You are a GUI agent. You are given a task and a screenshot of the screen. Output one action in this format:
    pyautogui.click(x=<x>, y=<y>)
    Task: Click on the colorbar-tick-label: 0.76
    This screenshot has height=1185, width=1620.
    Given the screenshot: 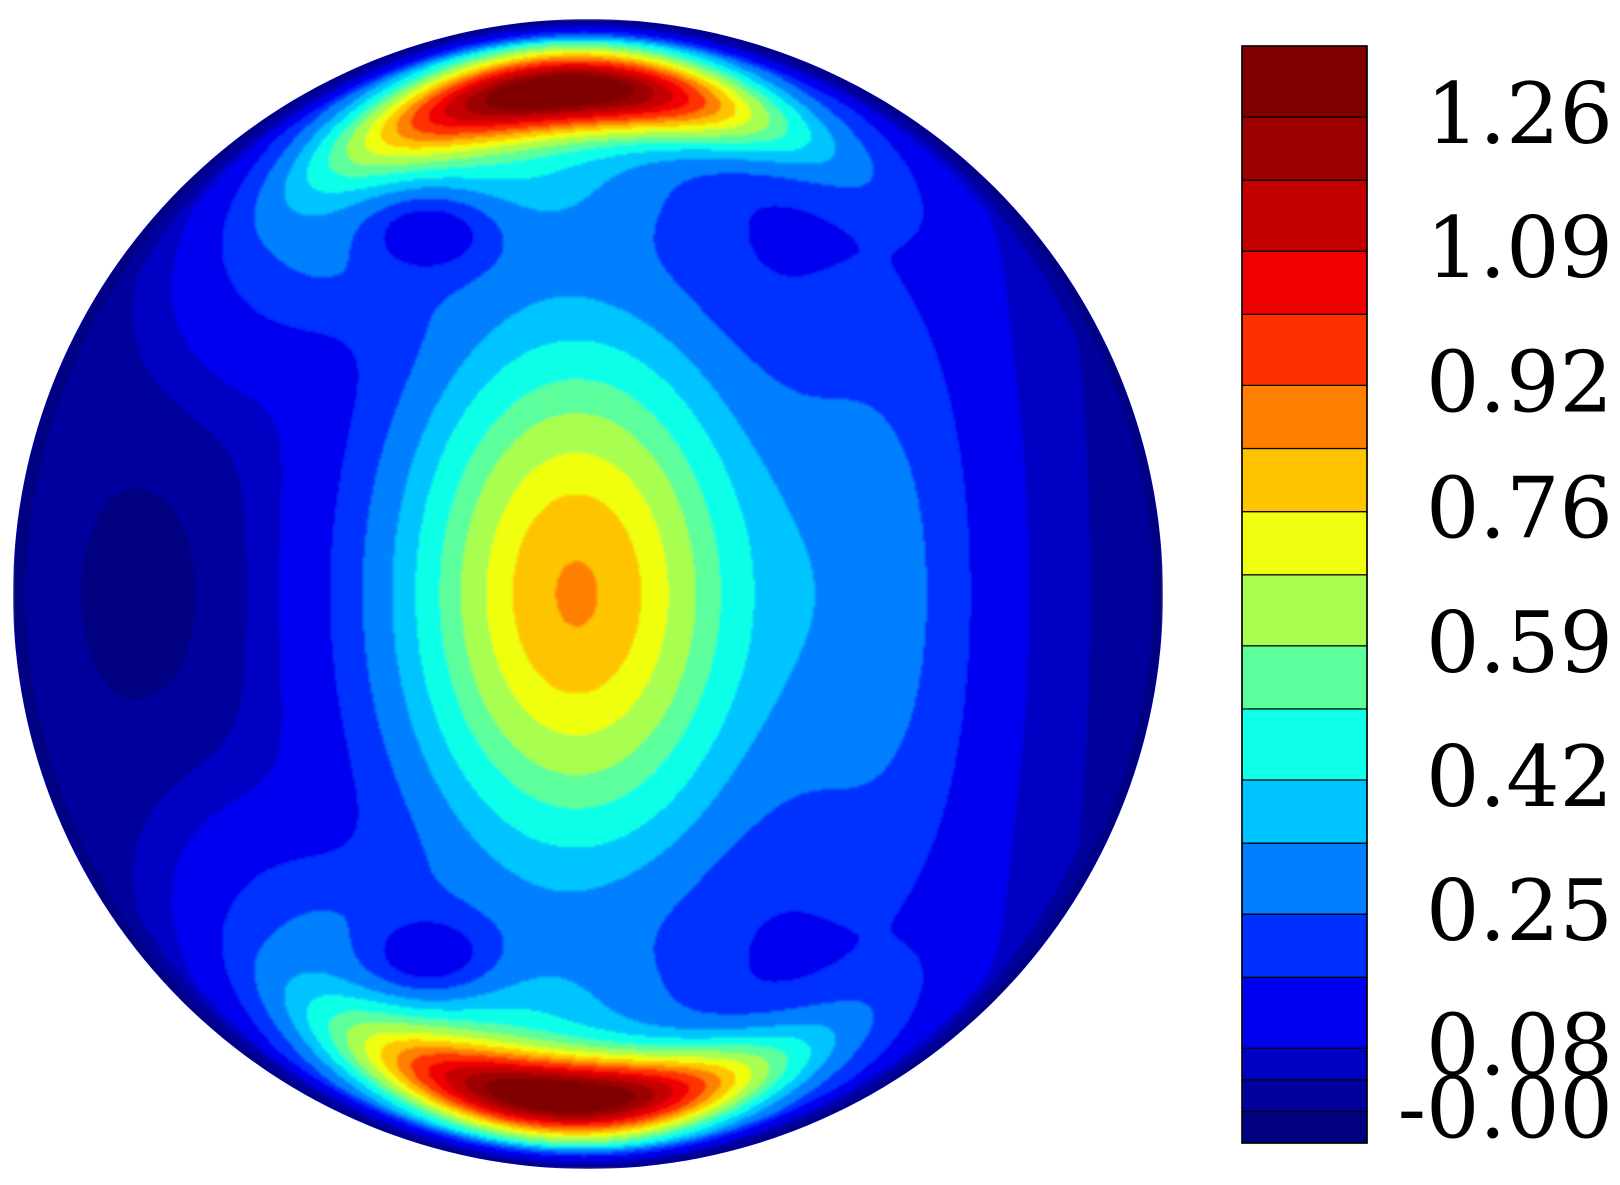 What is the action you would take?
    pyautogui.click(x=1519, y=509)
    